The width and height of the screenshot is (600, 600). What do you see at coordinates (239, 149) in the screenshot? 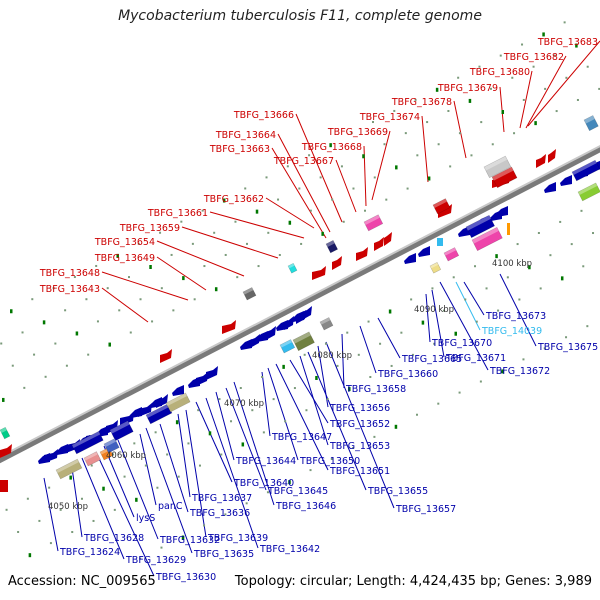
I see `gene-label-tbfg-13663: TBFG_13663` at bounding box center [239, 149].